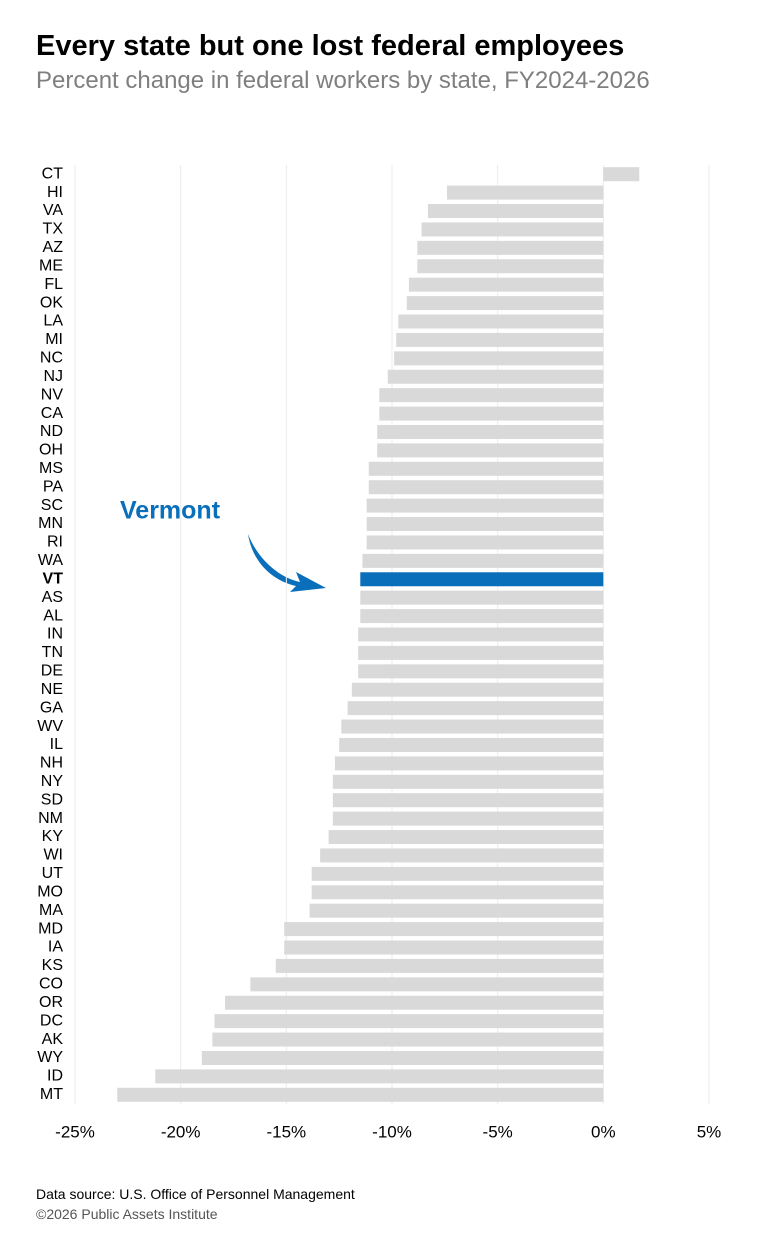 The image size is (758, 1260). What do you see at coordinates (53, 321) in the screenshot?
I see `y-tick-label: LA` at bounding box center [53, 321].